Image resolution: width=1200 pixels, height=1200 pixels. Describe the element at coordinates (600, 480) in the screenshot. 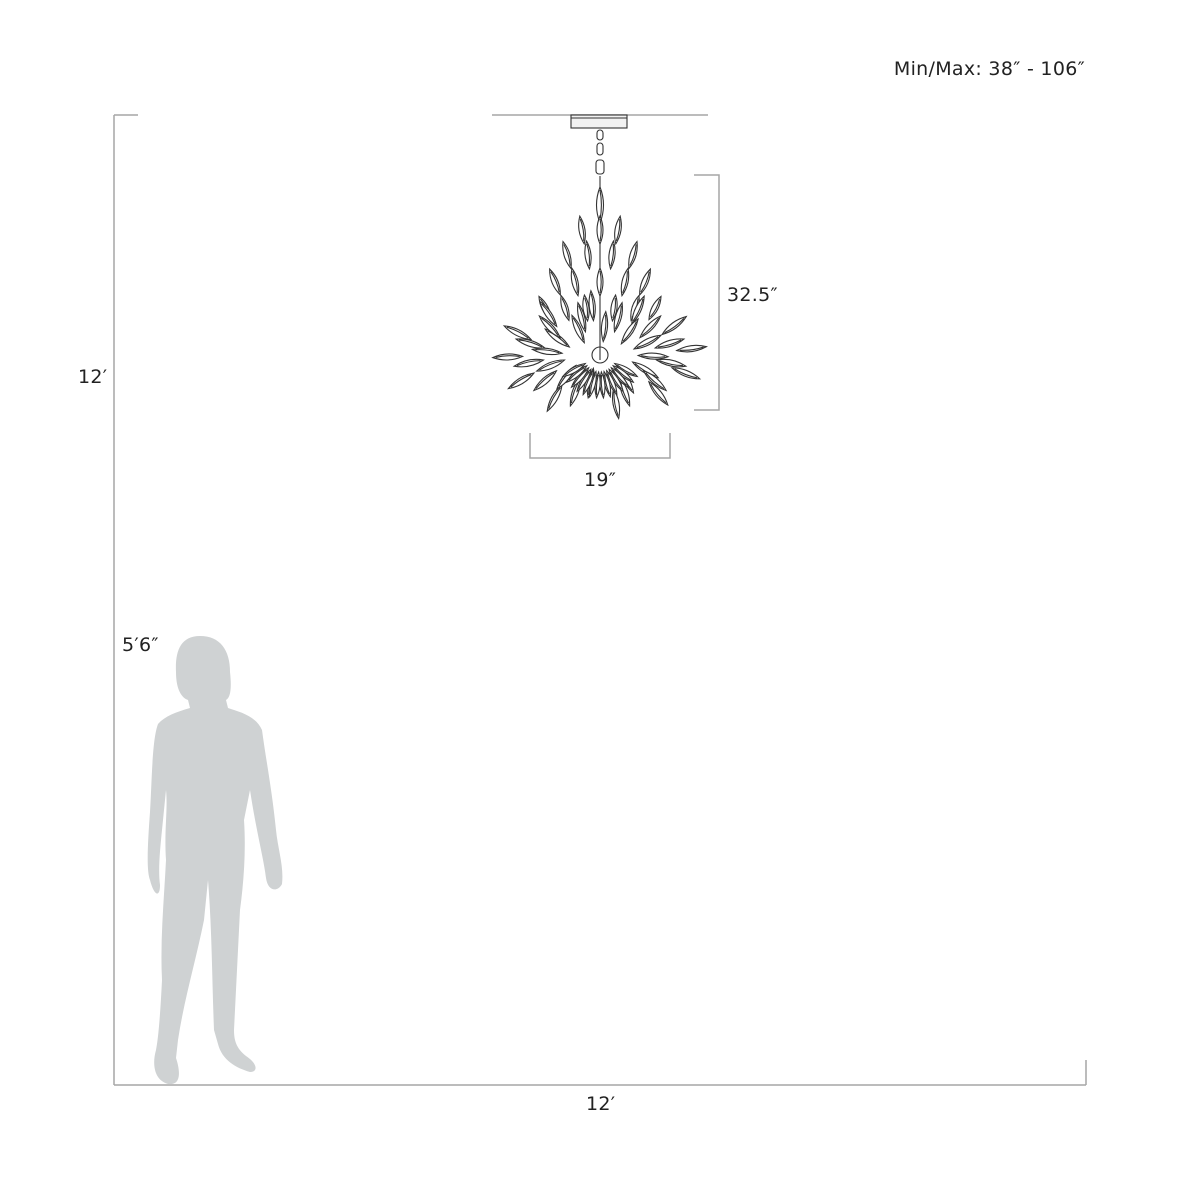

I see `fixture-width-label: 19″` at that location.